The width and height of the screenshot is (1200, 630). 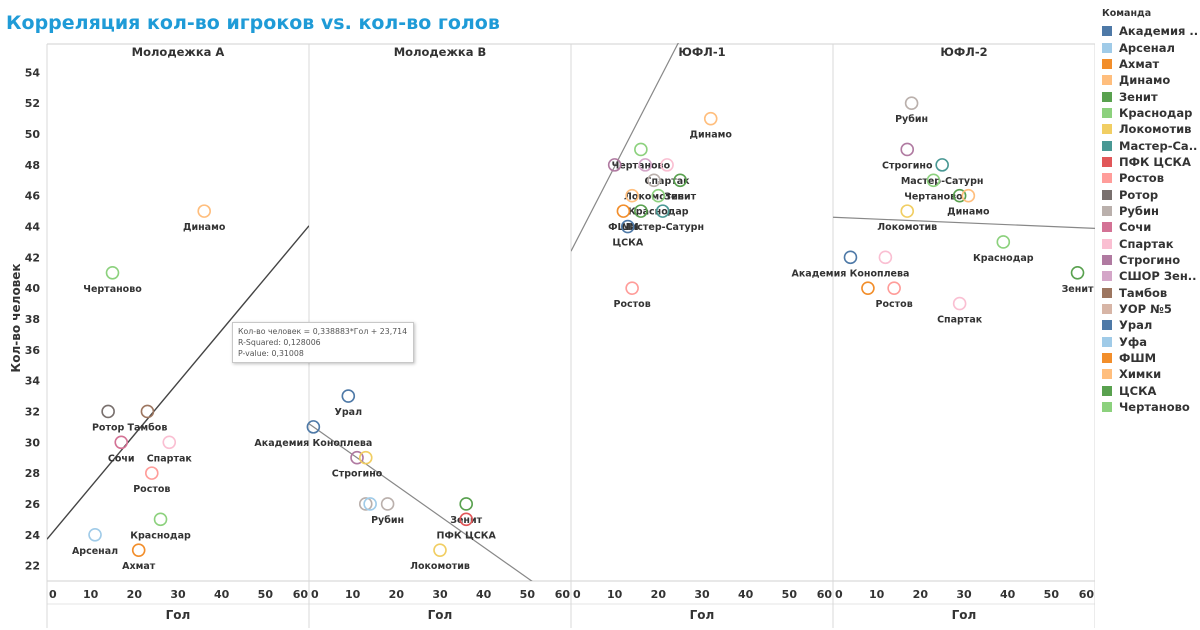 What do you see at coordinates (1156, 112) in the screenshot?
I see `legend-label: Краснодар` at bounding box center [1156, 112].